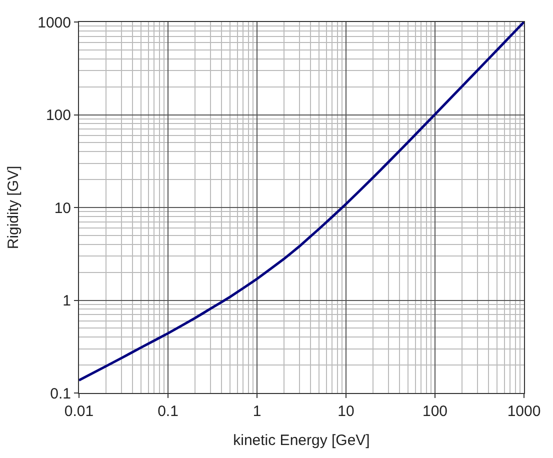 The image size is (553, 458). What do you see at coordinates (58, 115) in the screenshot?
I see `y-tick-label: 100` at bounding box center [58, 115].